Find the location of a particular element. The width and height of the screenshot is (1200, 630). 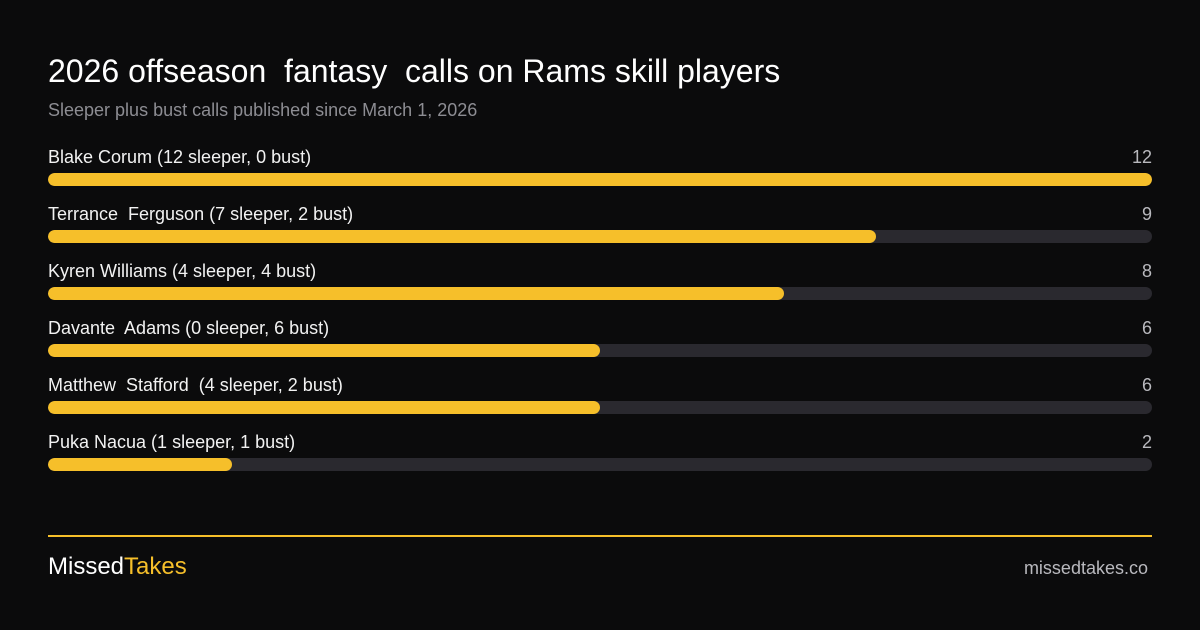

bar-row: Davante Adams (0 sleeper, 6 bust) 6 is located at coordinates (600, 343).